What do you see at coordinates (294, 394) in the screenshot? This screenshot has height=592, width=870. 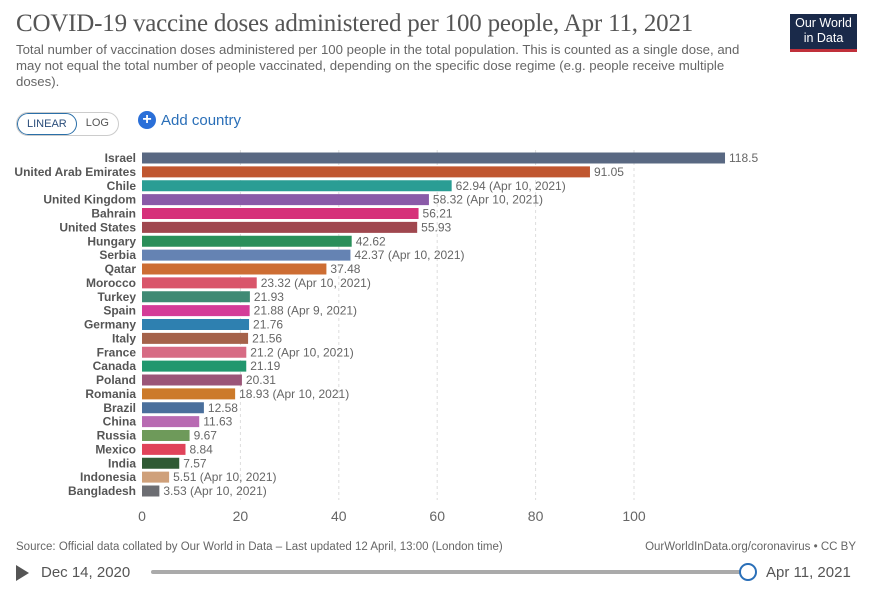 I see `value-label: 18.93 (Apr 10, 2021)` at bounding box center [294, 394].